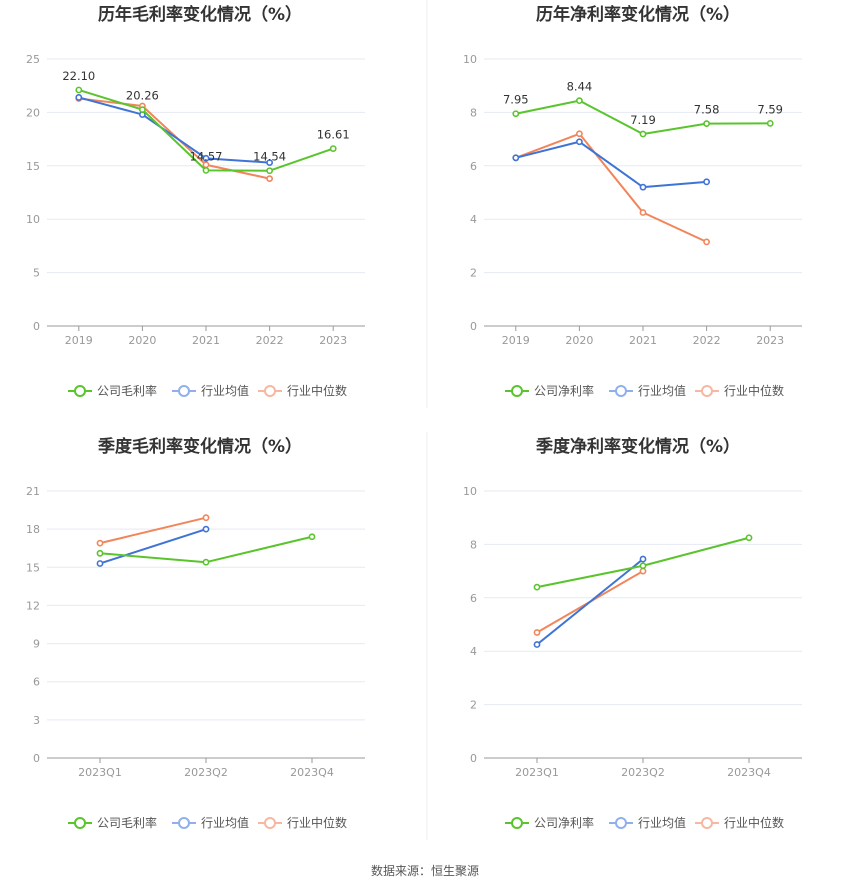 The width and height of the screenshot is (850, 891). What do you see at coordinates (638, 14) in the screenshot?
I see `chart-title: 历年净利率变化情况（%）` at bounding box center [638, 14].